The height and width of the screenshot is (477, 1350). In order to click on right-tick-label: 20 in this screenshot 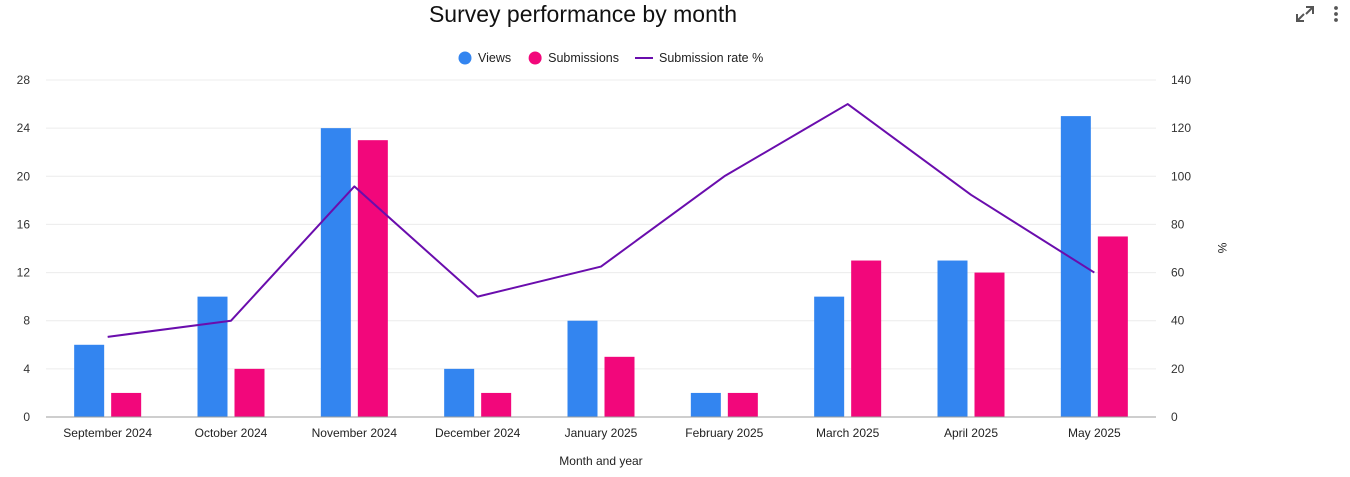, I will do `click(1178, 369)`.